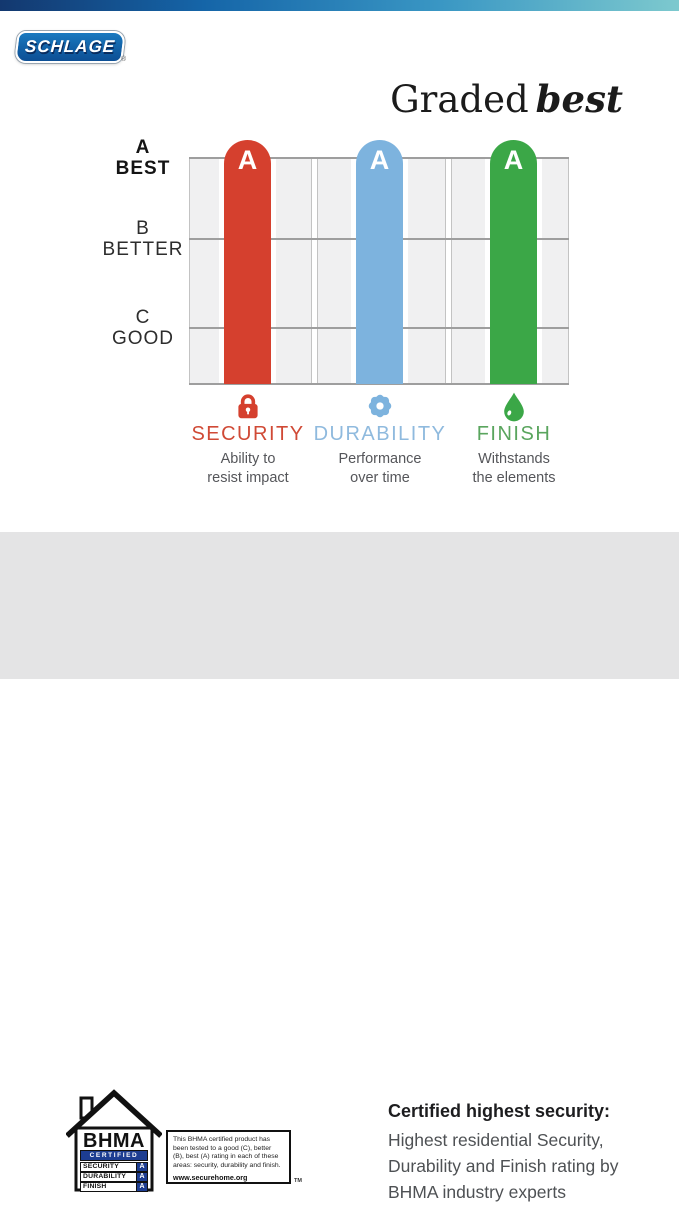  I want to click on bhma-row-label: DURABILITY, so click(108, 1177).